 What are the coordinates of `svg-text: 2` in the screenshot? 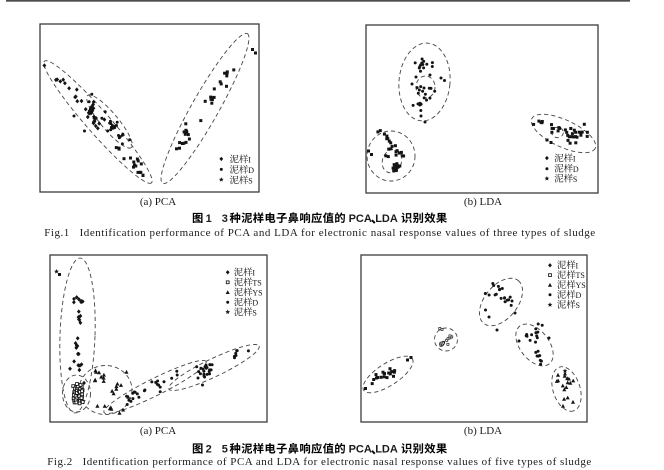 It's located at (209, 450).